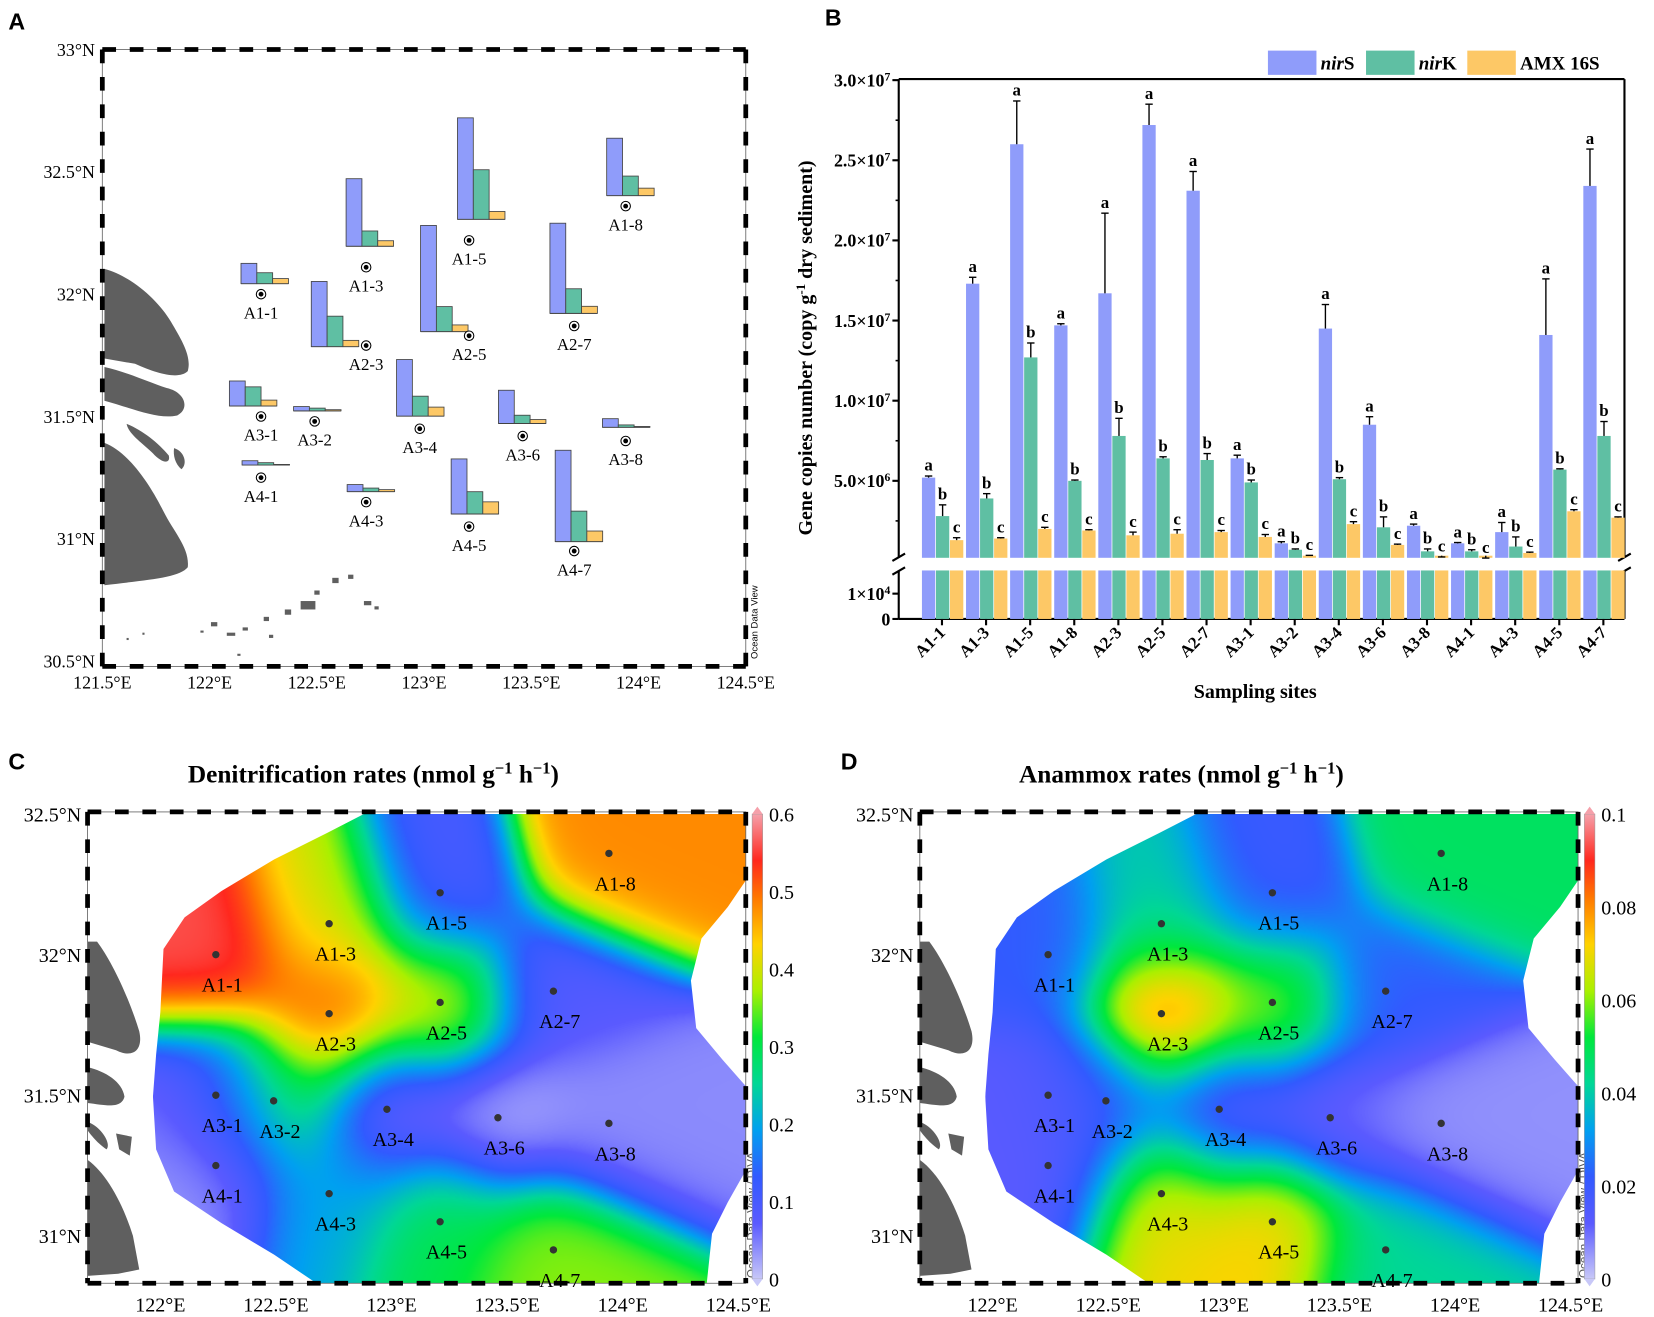 This screenshot has width=1654, height=1317. What do you see at coordinates (1177, 594) in the screenshot?
I see `bar-AMX-16S-lower` at bounding box center [1177, 594].